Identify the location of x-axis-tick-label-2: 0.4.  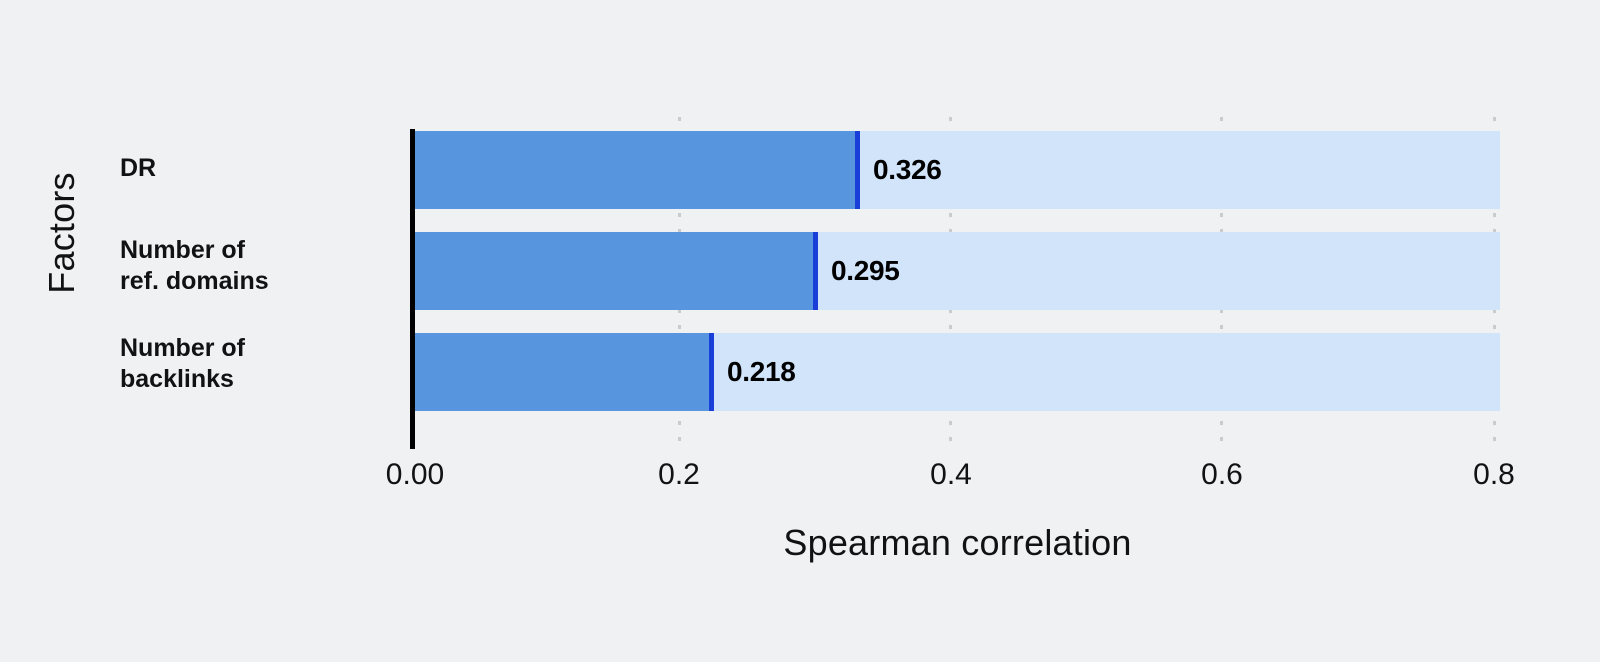
(951, 474).